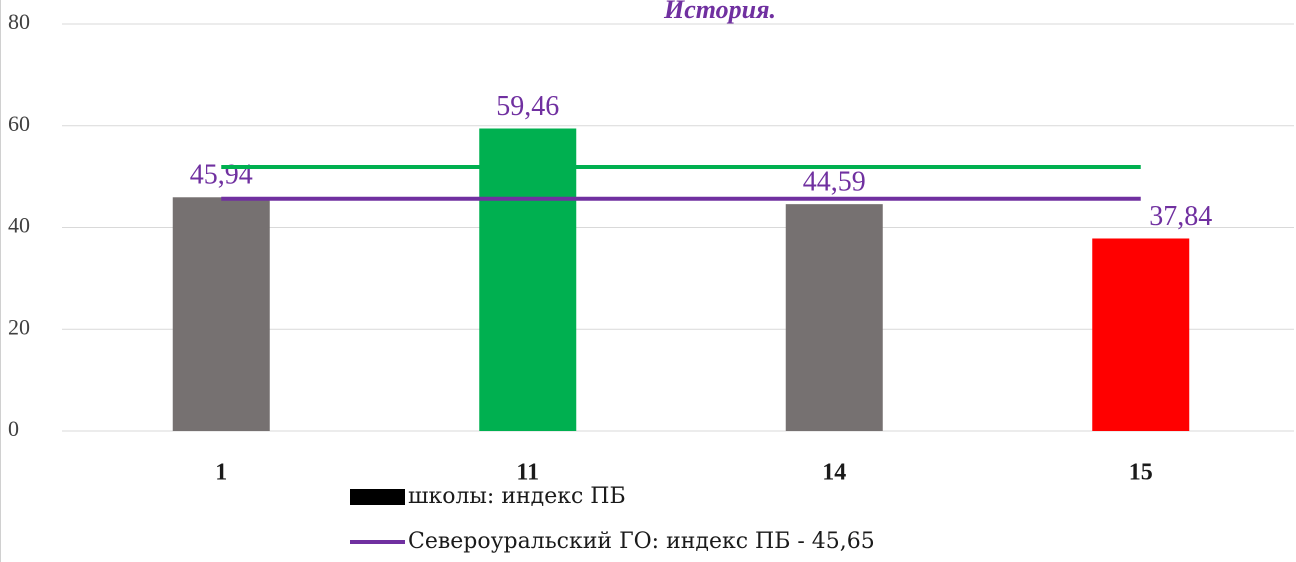 The width and height of the screenshot is (1296, 562). Describe the element at coordinates (527, 106) in the screenshot. I see `data-label: 59,46` at that location.